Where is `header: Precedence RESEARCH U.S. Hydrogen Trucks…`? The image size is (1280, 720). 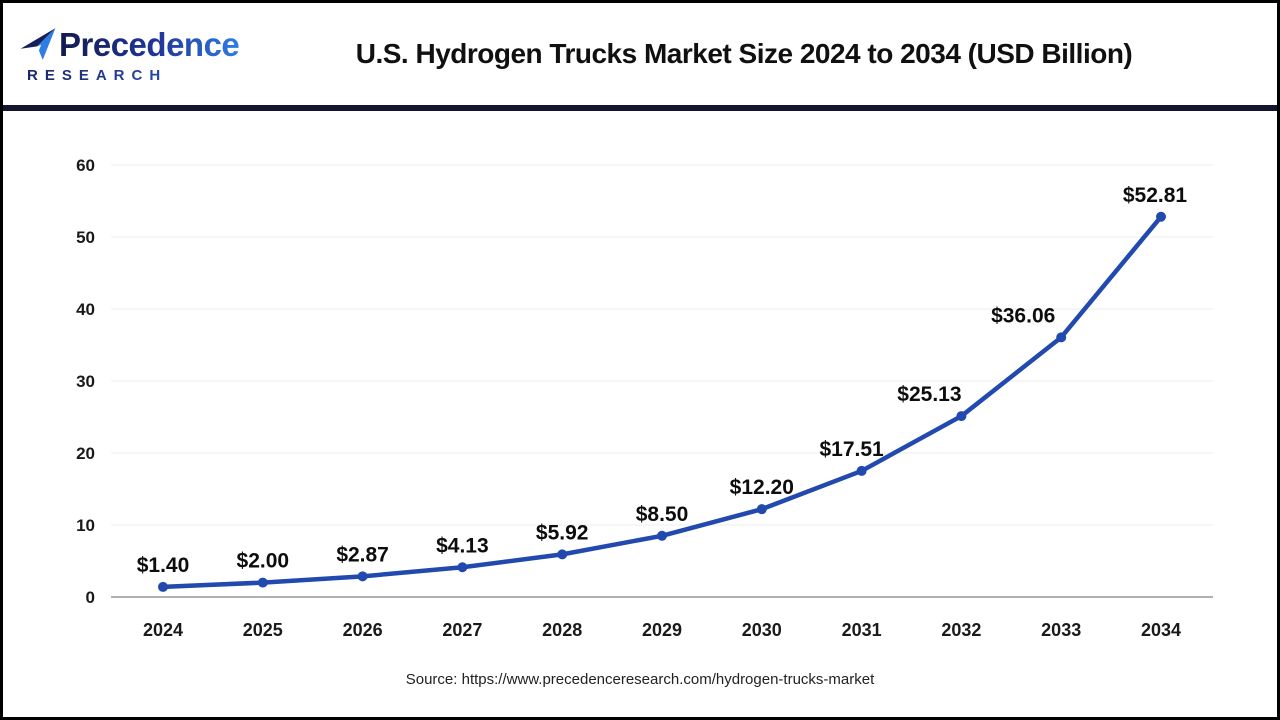 header: Precedence RESEARCH U.S. Hydrogen Trucks… is located at coordinates (640, 54).